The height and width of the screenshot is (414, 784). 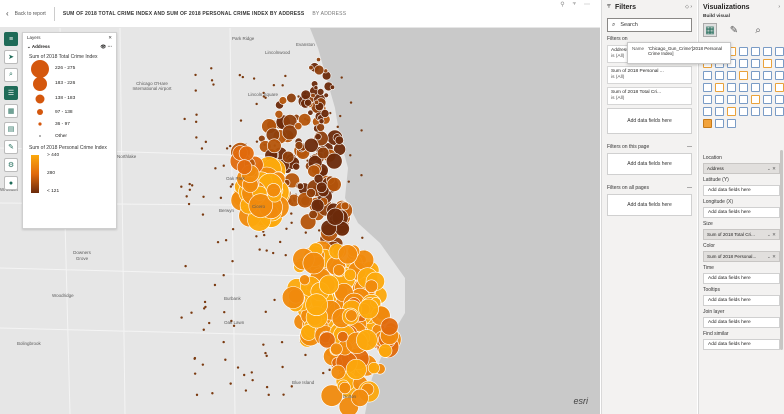 What do you see at coordinates (62, 124) in the screenshot?
I see `size-class-label: 36 - 97` at bounding box center [62, 124].